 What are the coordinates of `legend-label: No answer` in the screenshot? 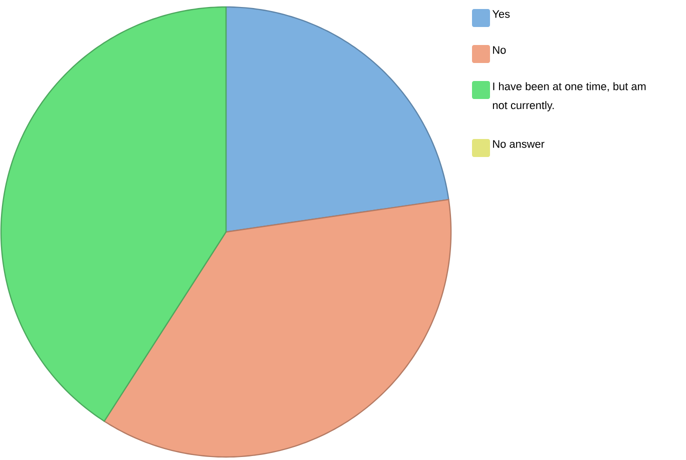 It's located at (518, 144).